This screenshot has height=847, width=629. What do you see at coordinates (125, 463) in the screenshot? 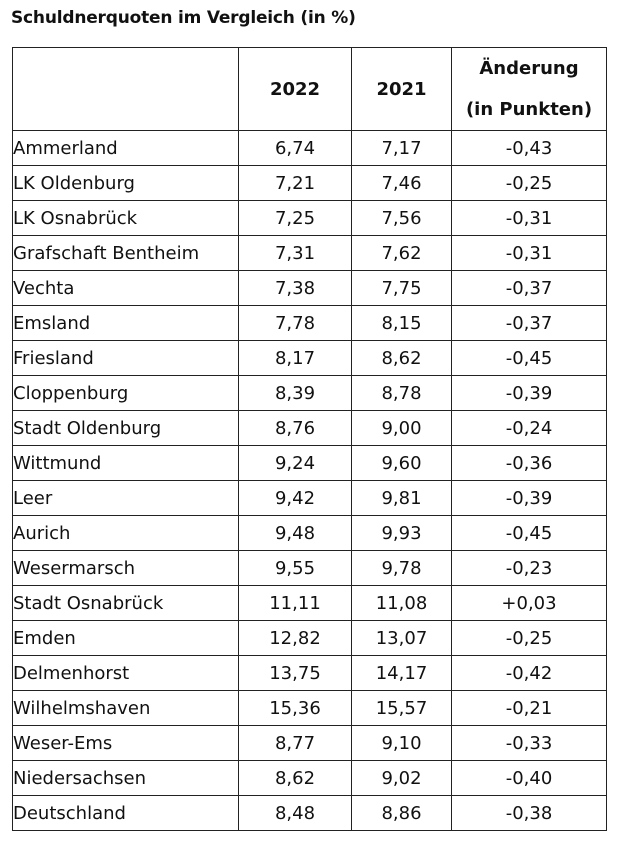
I see `row-region-name: Wittmund` at bounding box center [125, 463].